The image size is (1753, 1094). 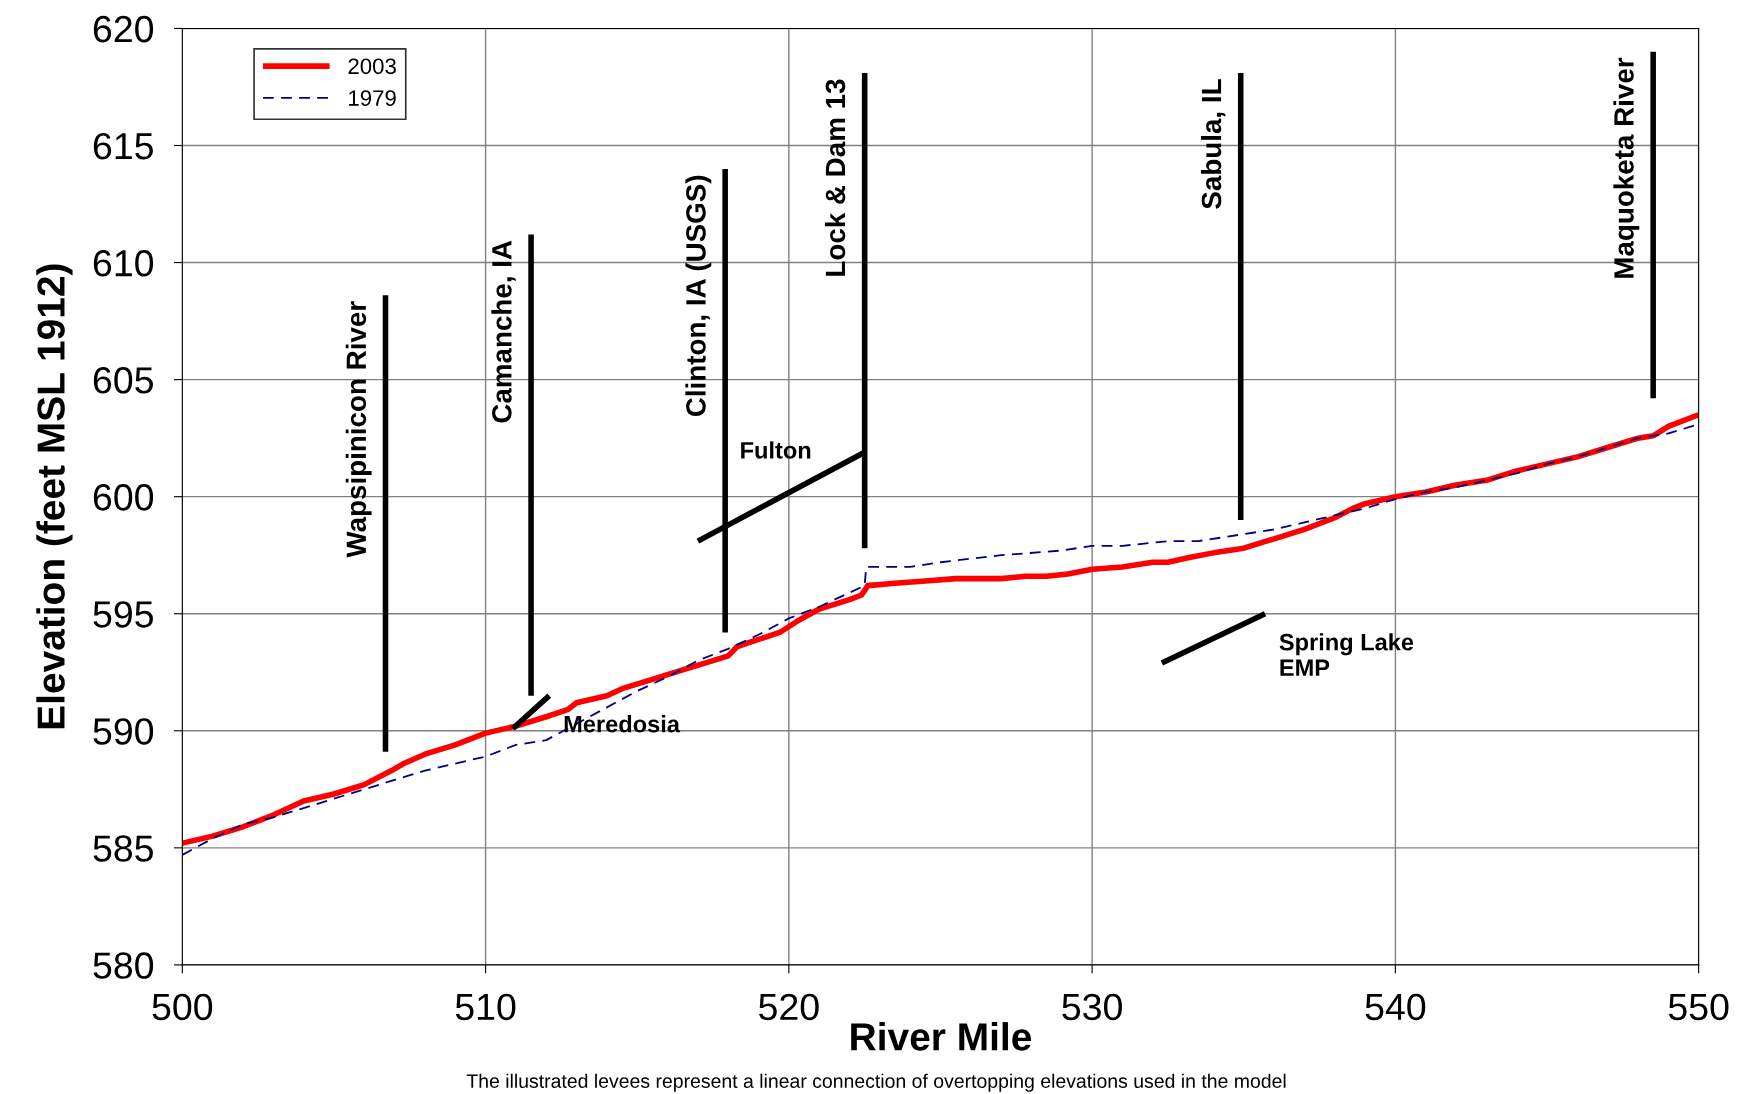 What do you see at coordinates (941, 1036) in the screenshot?
I see `x-axis-title: River Mile` at bounding box center [941, 1036].